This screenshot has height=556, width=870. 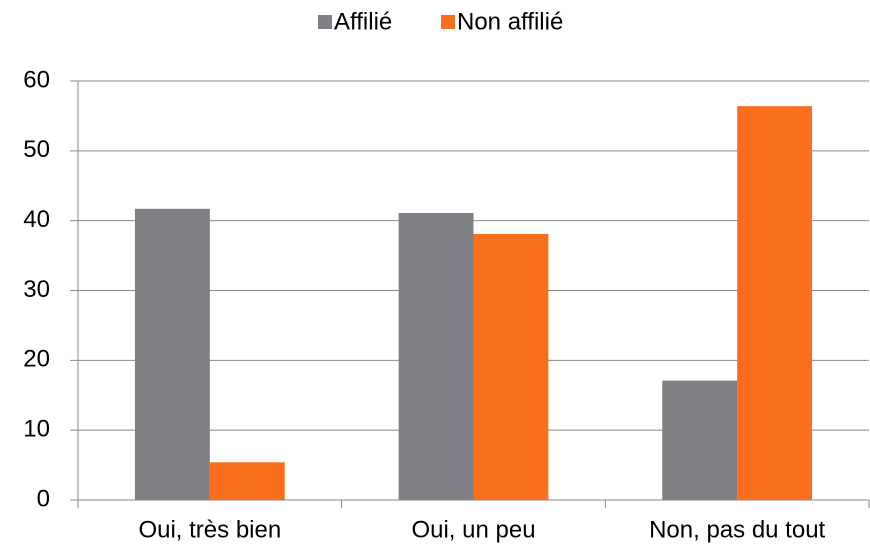 What do you see at coordinates (209, 529) in the screenshot?
I see `x-tick-label: Oui, très bien` at bounding box center [209, 529].